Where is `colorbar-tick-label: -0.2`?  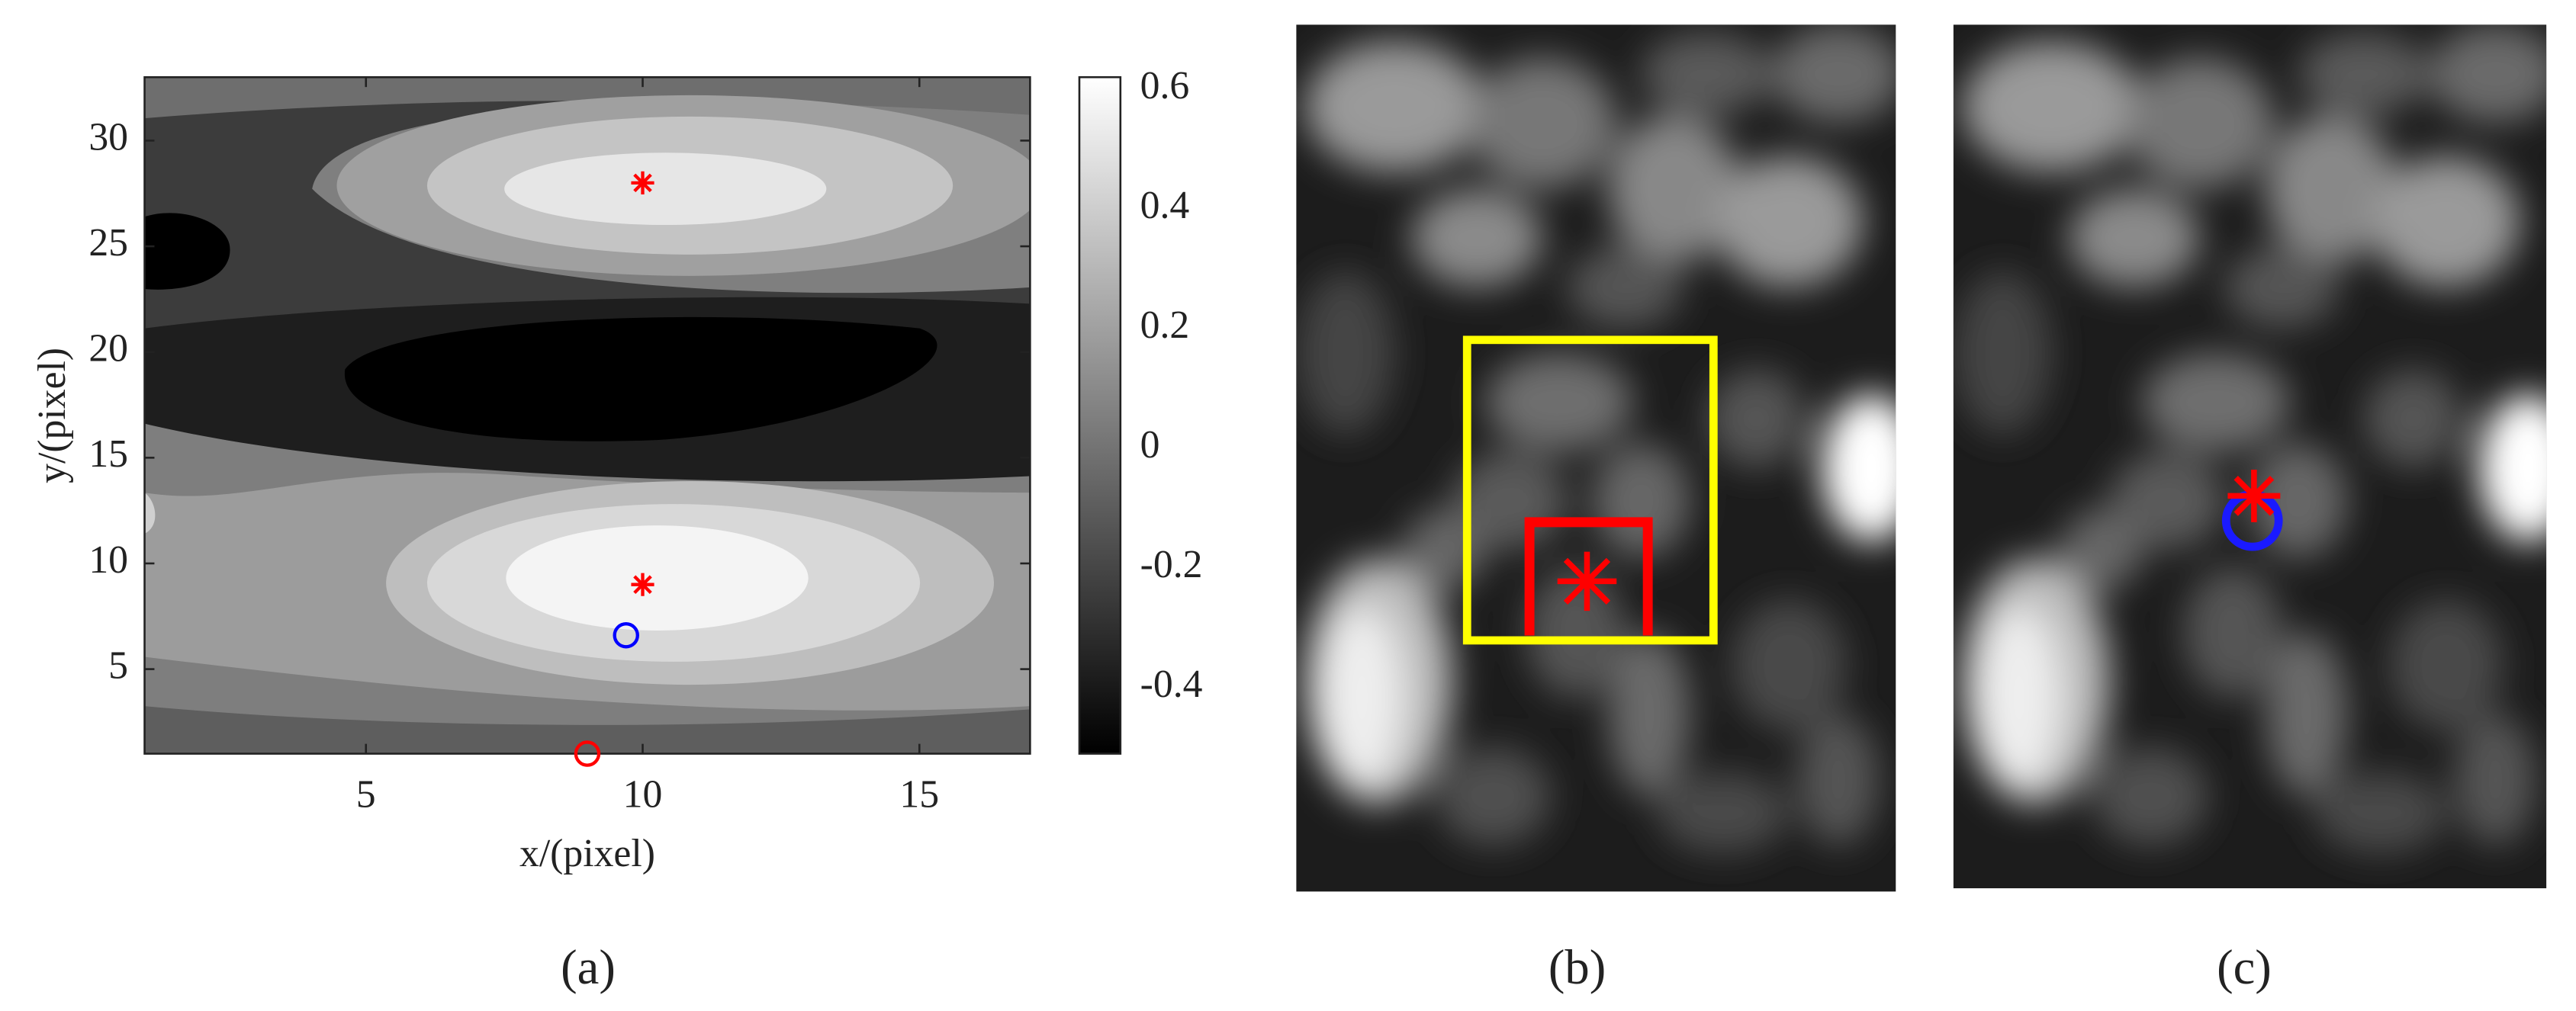 colorbar-tick-label: -0.2 is located at coordinates (1171, 564).